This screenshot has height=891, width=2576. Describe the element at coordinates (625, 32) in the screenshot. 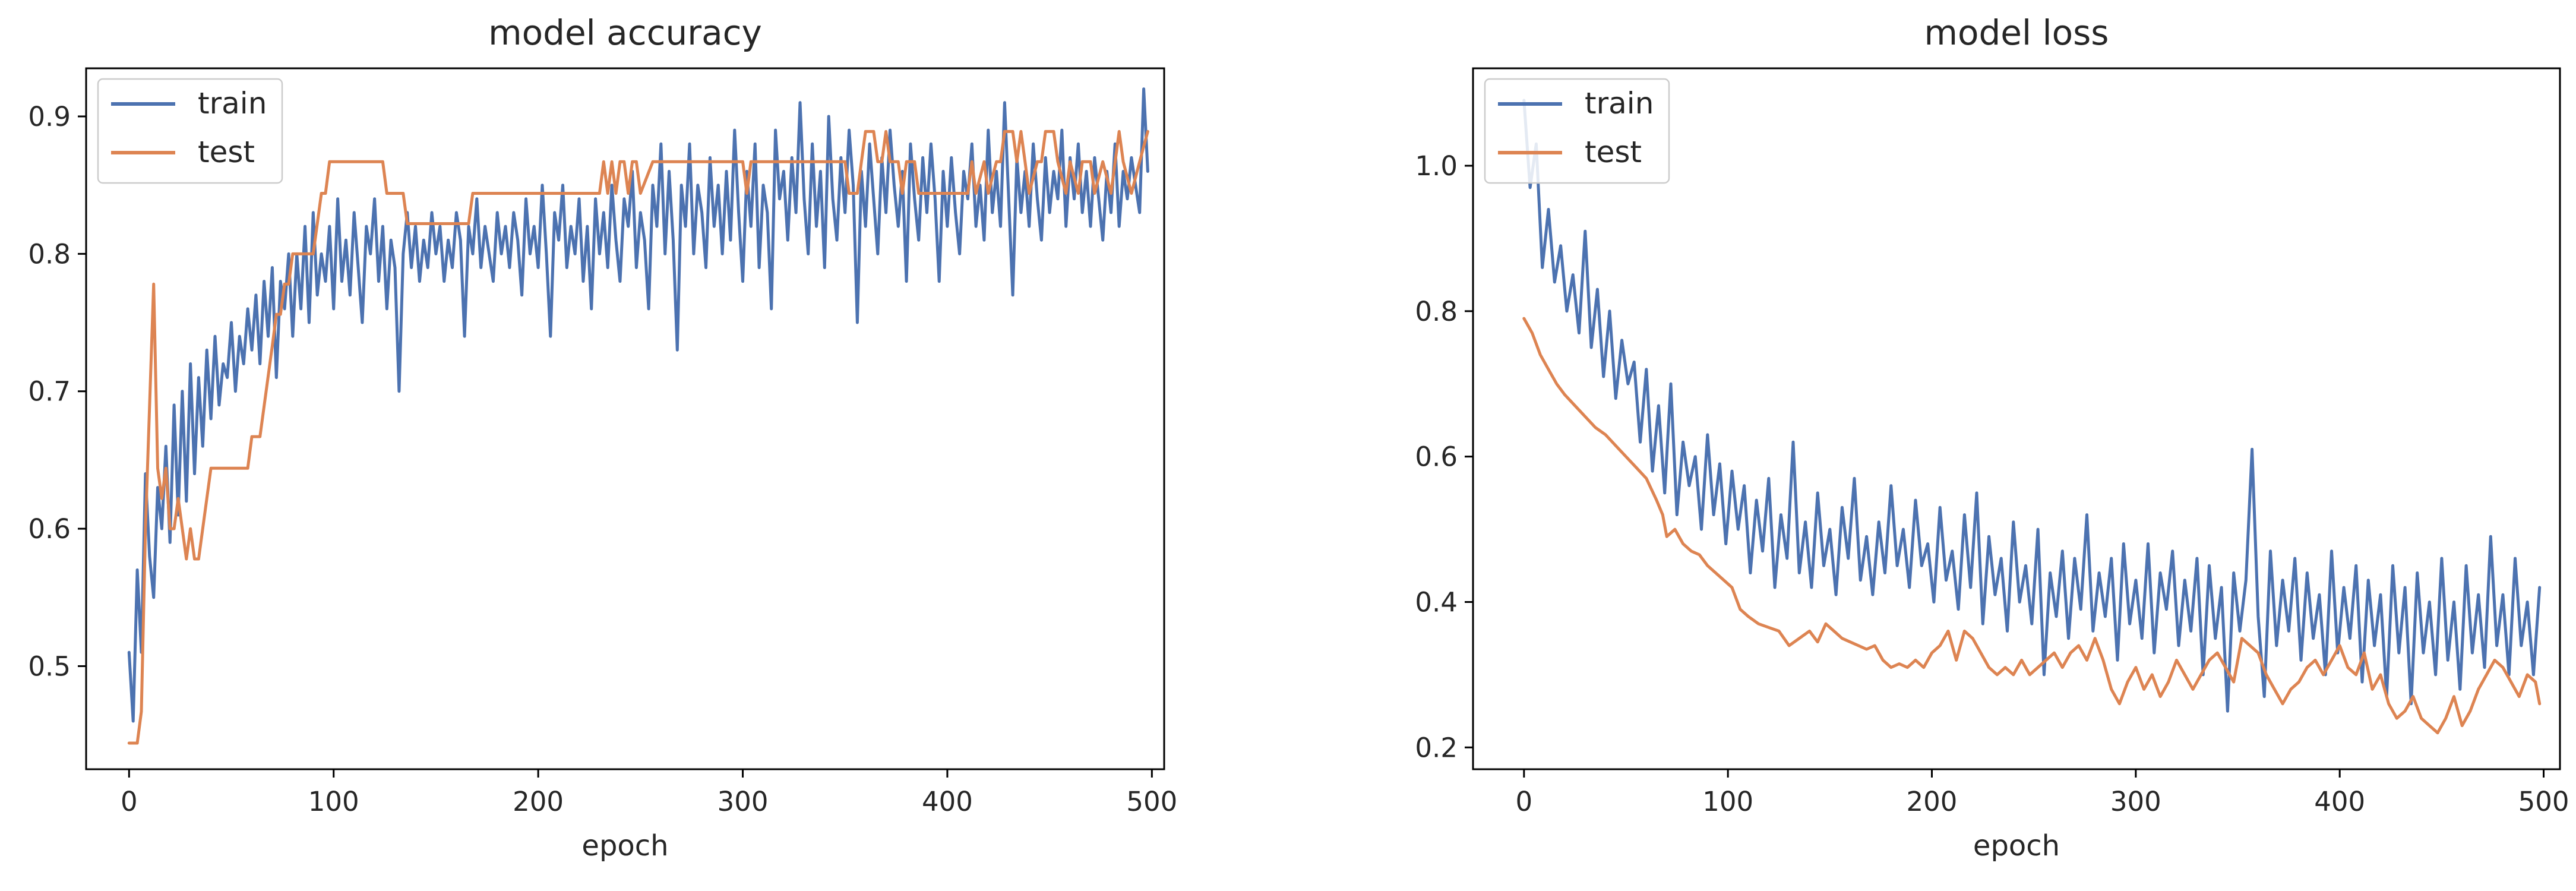

I see `accuracy-chart-title: model accuracy` at that location.